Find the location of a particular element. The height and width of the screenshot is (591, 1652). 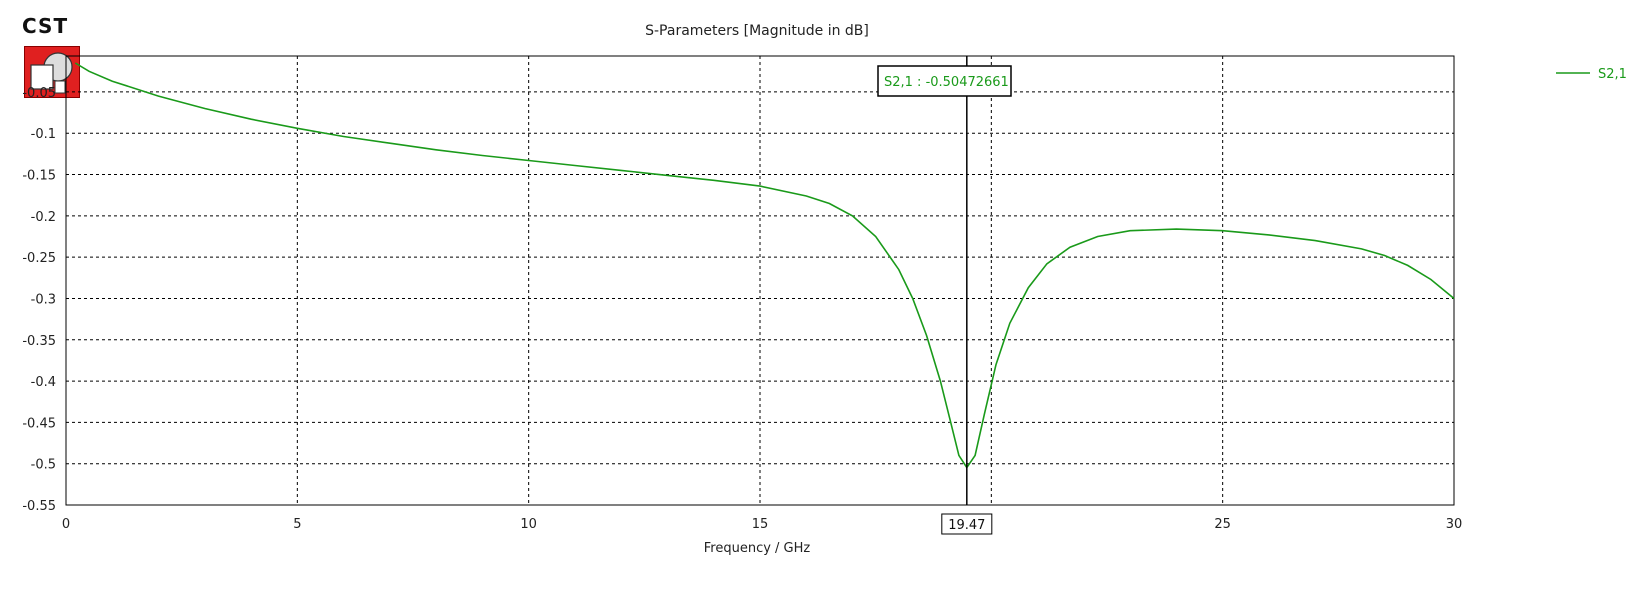

x-tick-label: 5 is located at coordinates (297, 524).